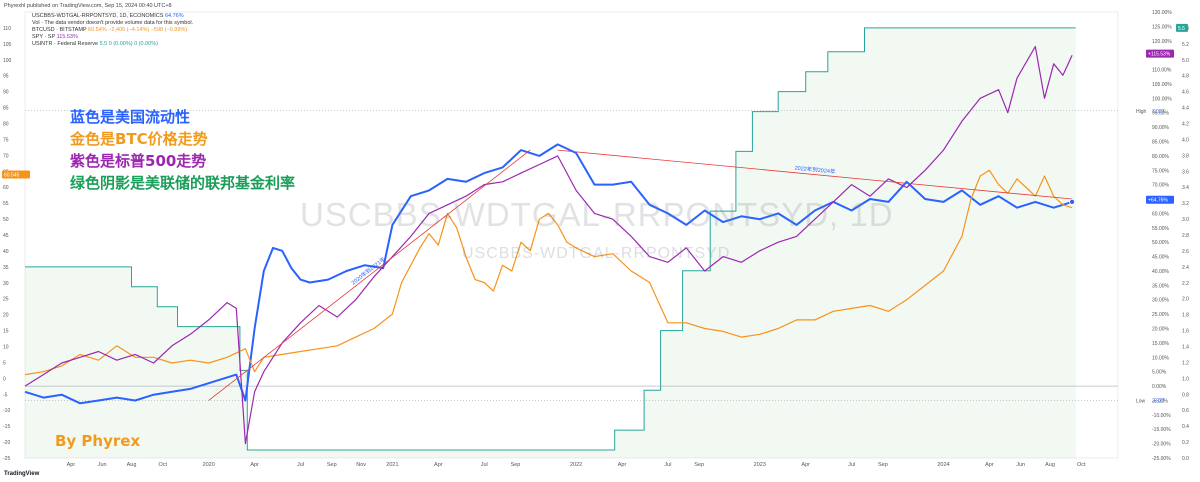 This screenshot has height=482, width=1200. I want to click on rate-axis-tick: 2.4, so click(1185, 268).